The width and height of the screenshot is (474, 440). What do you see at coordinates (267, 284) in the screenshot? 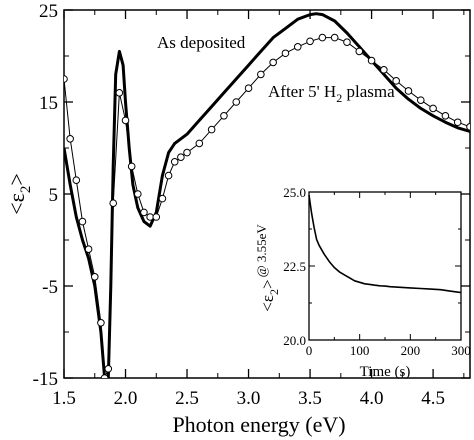
I see `inset-y-axis-label-close: >` at bounding box center [267, 284].